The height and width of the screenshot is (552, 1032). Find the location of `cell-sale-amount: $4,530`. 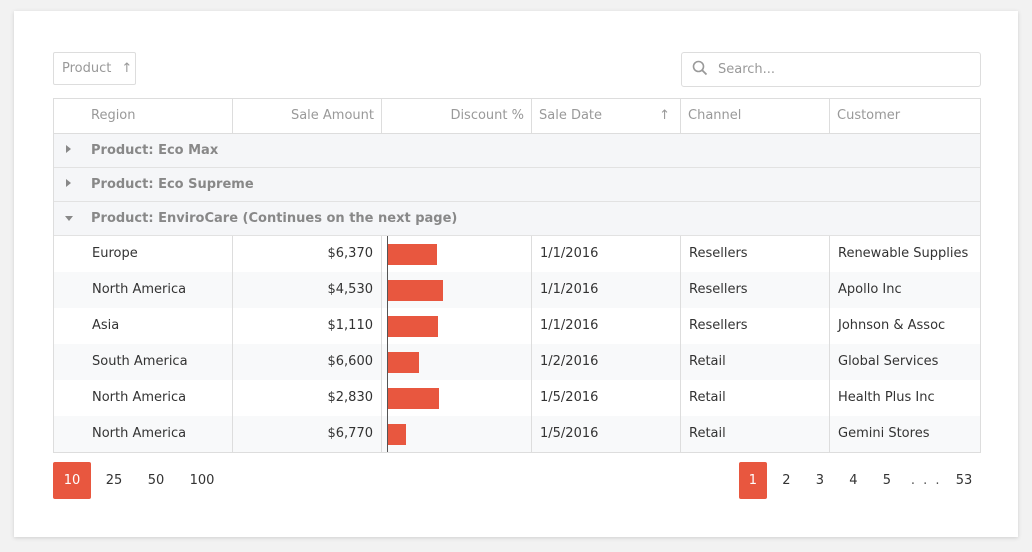

cell-sale-amount: $4,530 is located at coordinates (306, 290).